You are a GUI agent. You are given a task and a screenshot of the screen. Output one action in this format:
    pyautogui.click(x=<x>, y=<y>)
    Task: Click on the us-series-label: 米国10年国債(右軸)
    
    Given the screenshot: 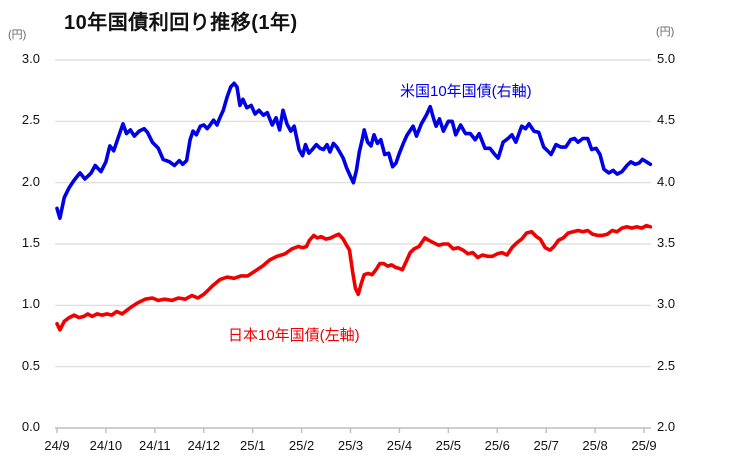 What is the action you would take?
    pyautogui.click(x=466, y=91)
    